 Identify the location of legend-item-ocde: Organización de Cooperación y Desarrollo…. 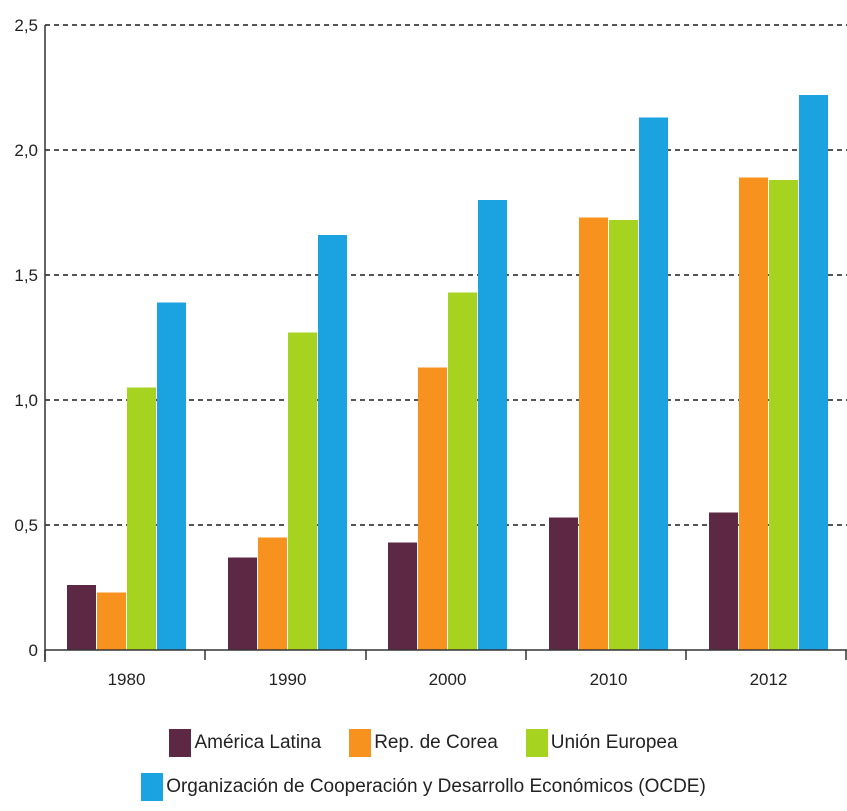
(423, 787).